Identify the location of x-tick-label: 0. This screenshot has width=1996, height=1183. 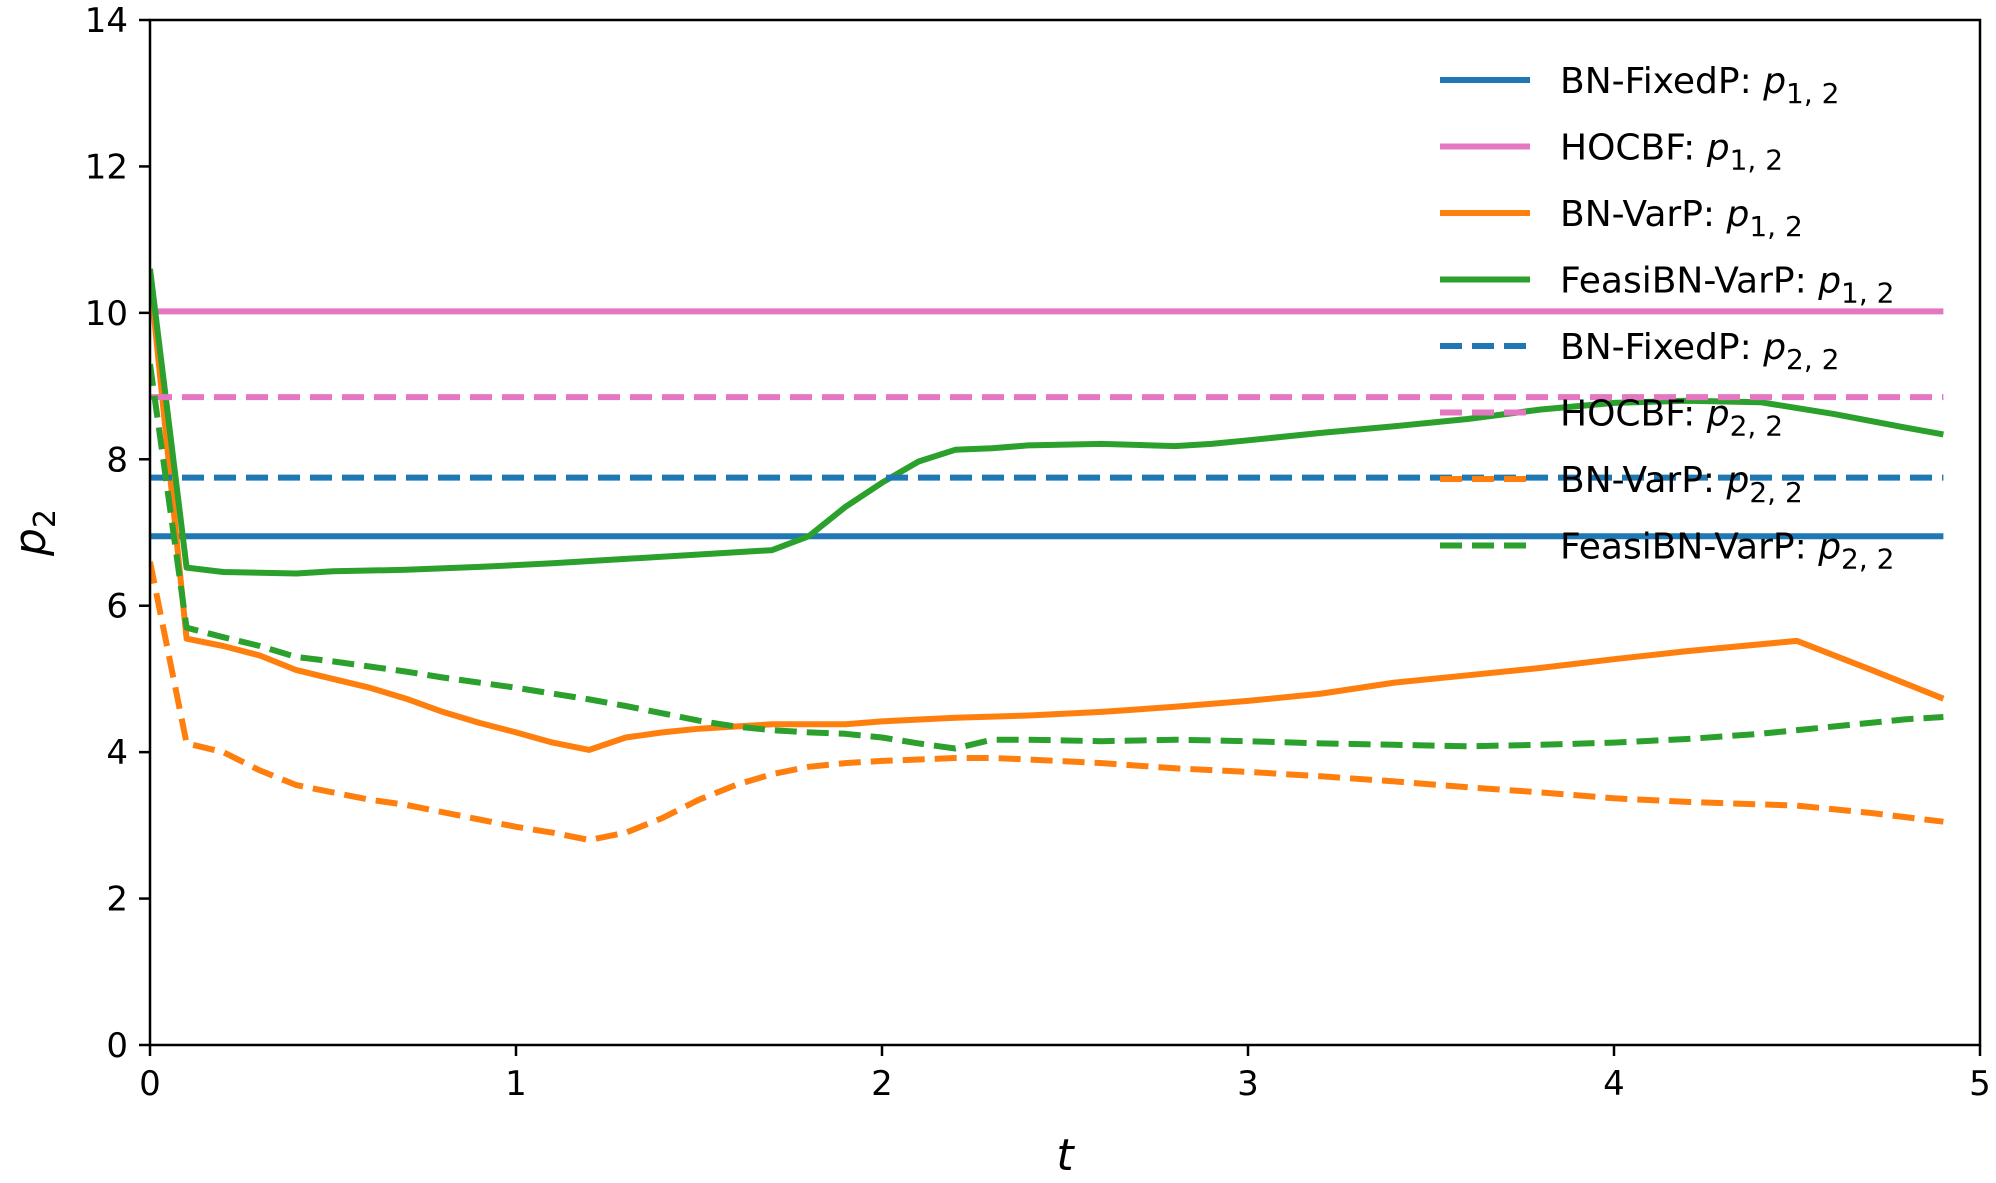
(150, 1084).